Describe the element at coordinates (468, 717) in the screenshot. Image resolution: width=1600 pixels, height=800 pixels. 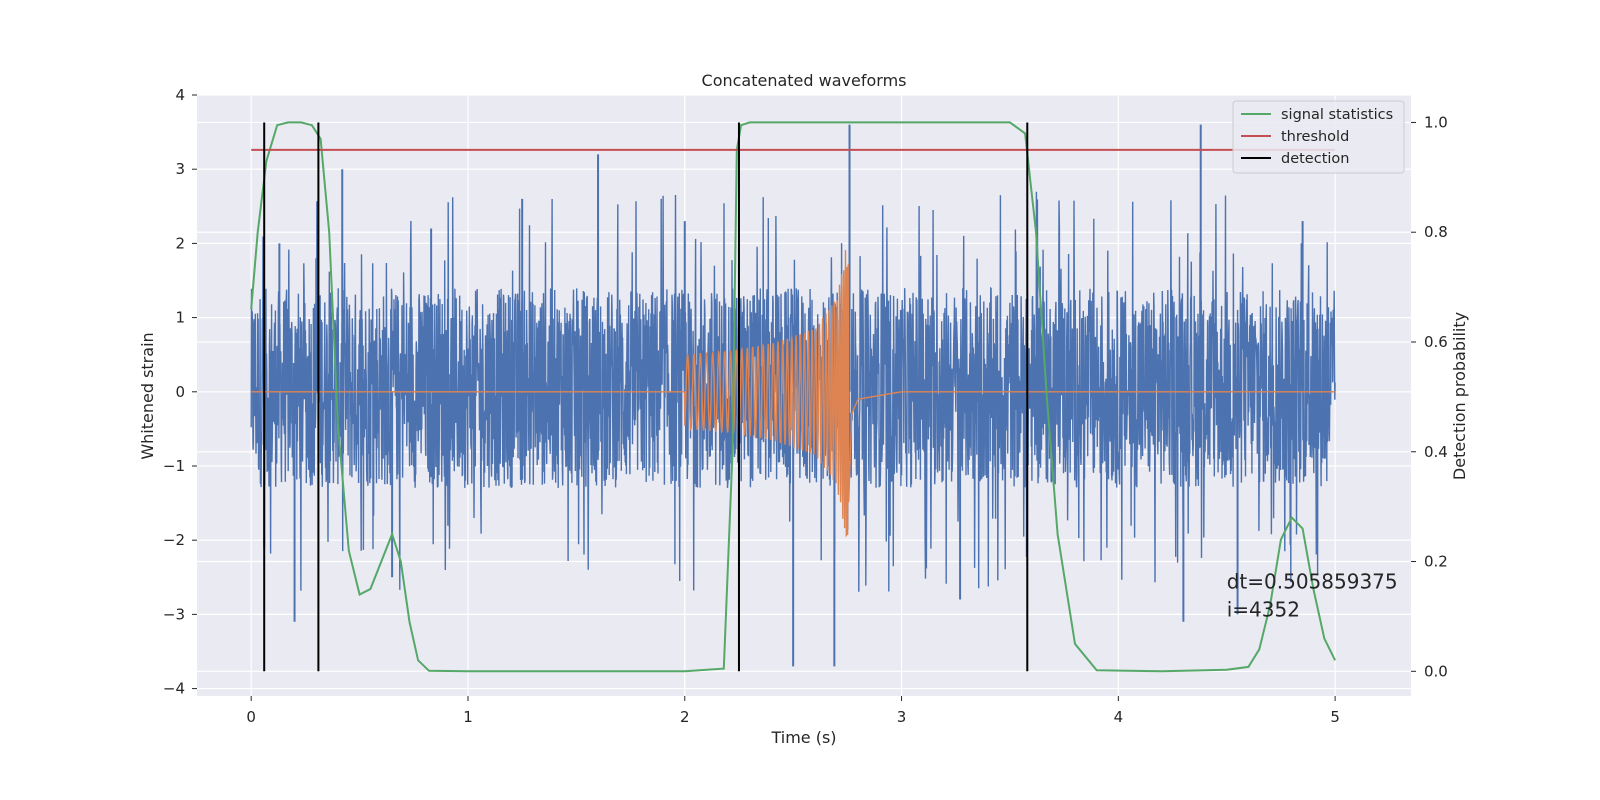
I see `x-tick-label: 1` at that location.